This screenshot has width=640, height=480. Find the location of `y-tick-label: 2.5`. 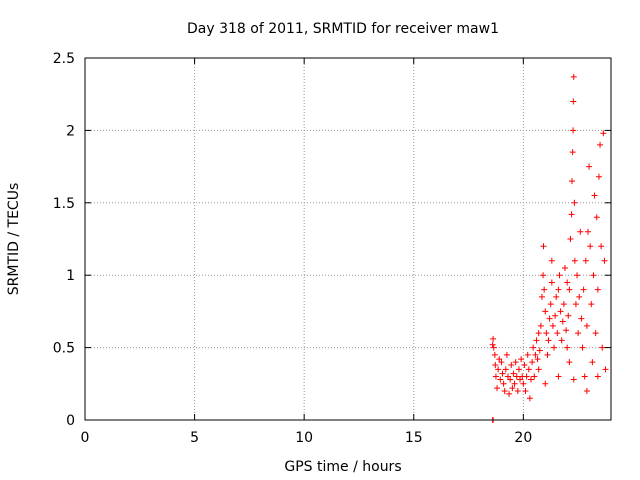

y-tick-label: 2.5 is located at coordinates (64, 59).